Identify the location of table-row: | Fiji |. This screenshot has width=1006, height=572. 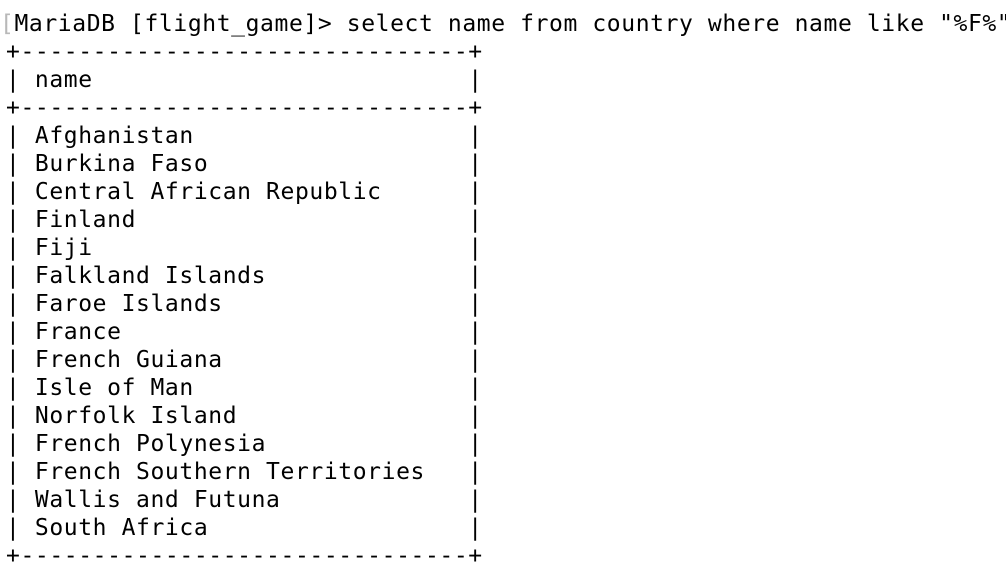
(244, 248).